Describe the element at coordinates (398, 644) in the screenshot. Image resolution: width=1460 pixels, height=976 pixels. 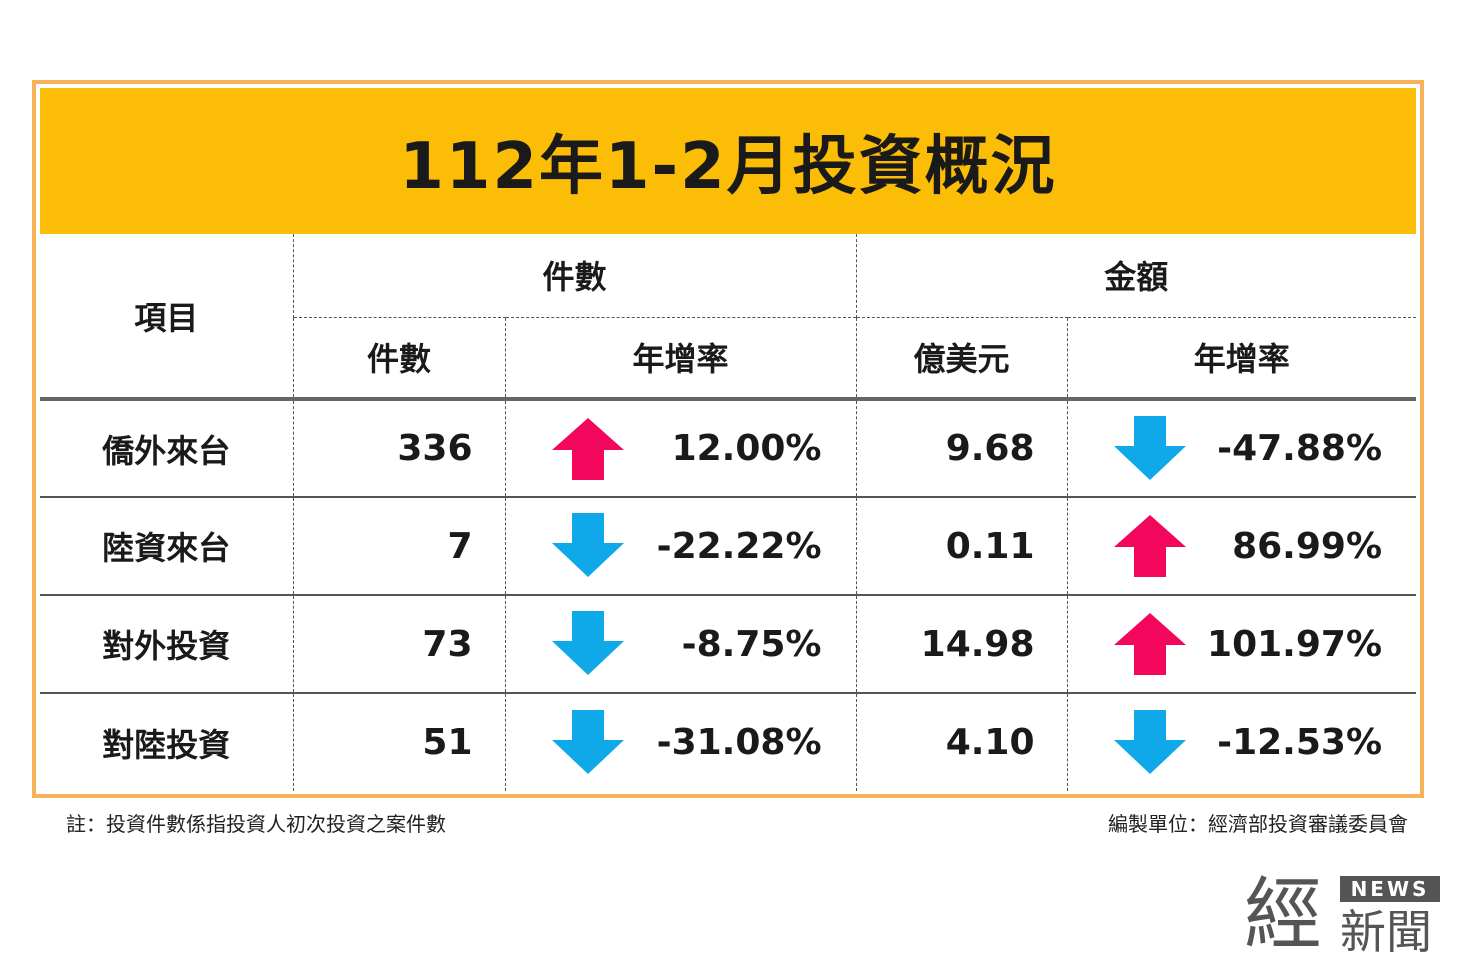
I see `count-value: 73` at that location.